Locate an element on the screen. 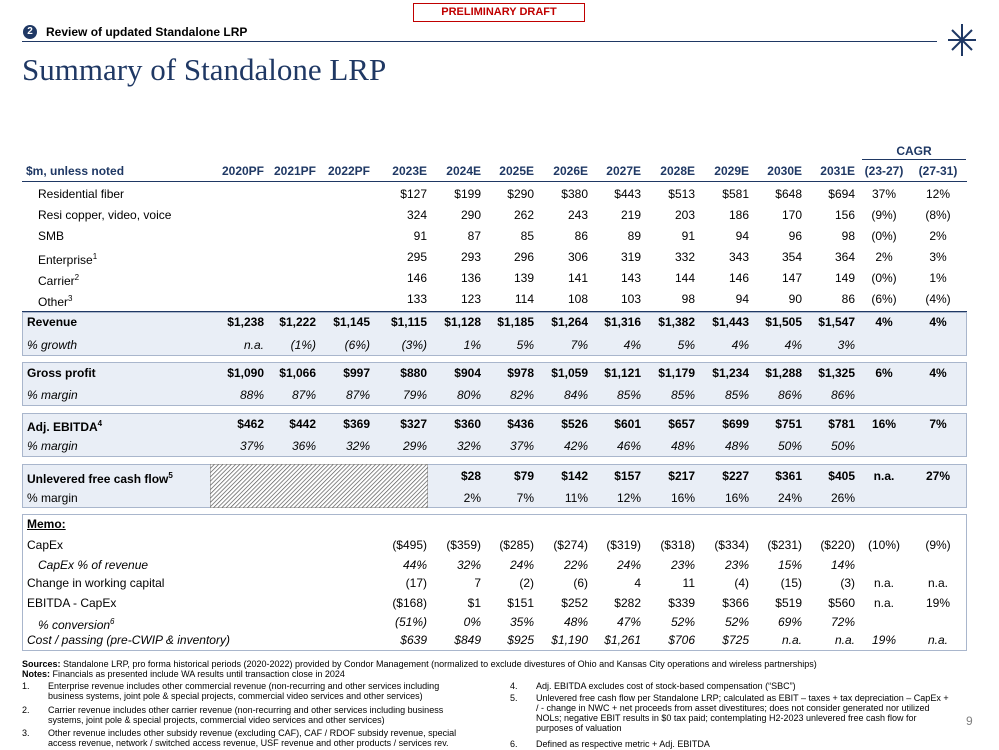  cell: 146 is located at coordinates (416, 278).